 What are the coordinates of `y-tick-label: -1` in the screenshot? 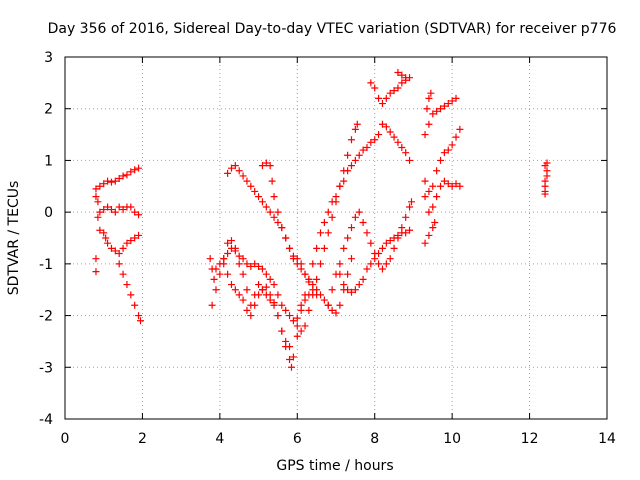 It's located at (46, 265).